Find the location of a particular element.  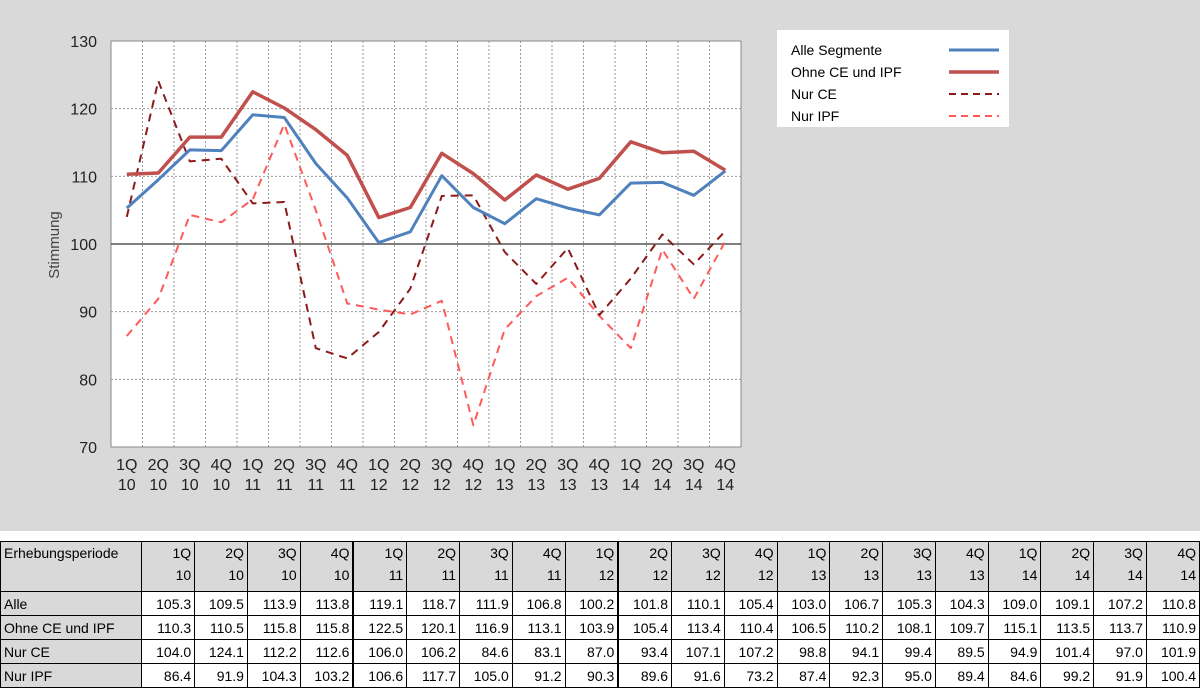

table-cell: 97.0 is located at coordinates (1120, 651).